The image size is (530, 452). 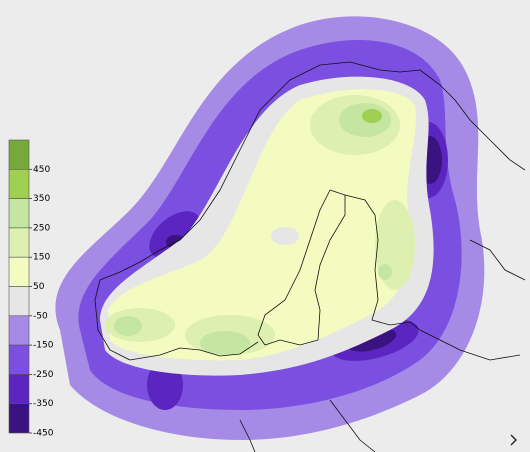 What do you see at coordinates (43, 404) in the screenshot?
I see `legend-label: -350` at bounding box center [43, 404].